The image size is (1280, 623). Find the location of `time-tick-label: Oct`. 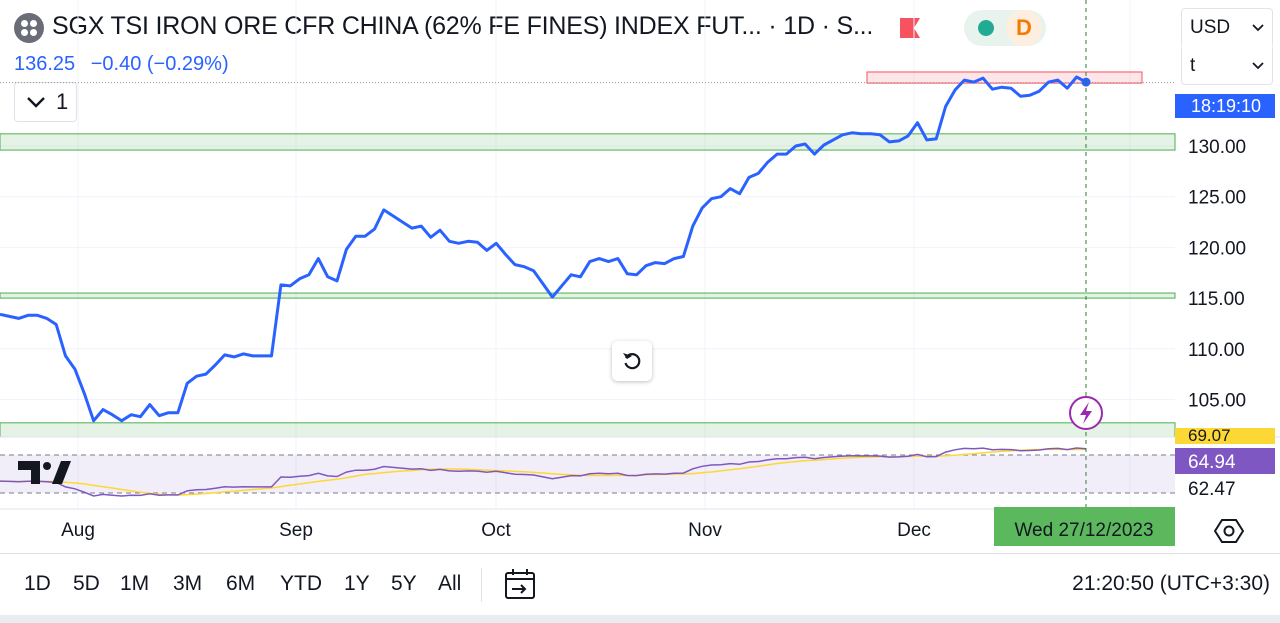

time-tick-label: Oct is located at coordinates (496, 530).